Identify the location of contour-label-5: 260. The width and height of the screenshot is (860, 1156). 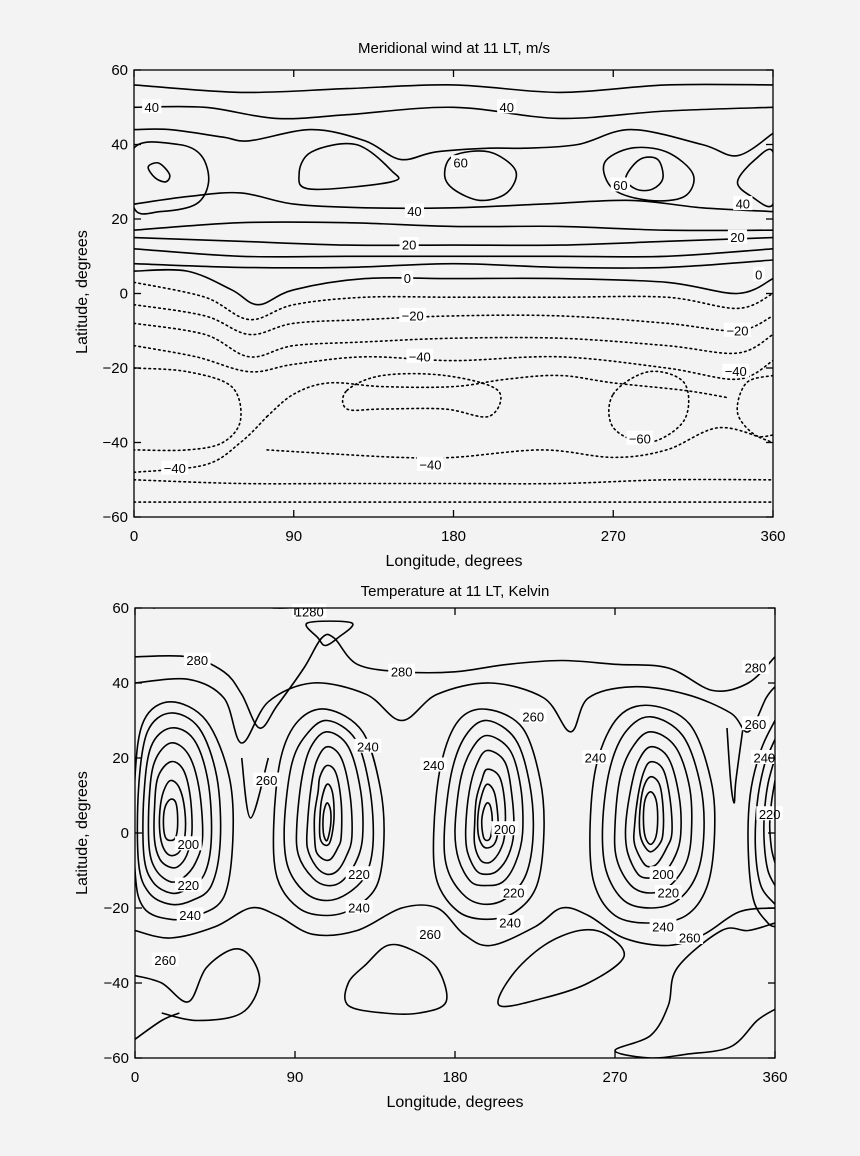
(756, 724).